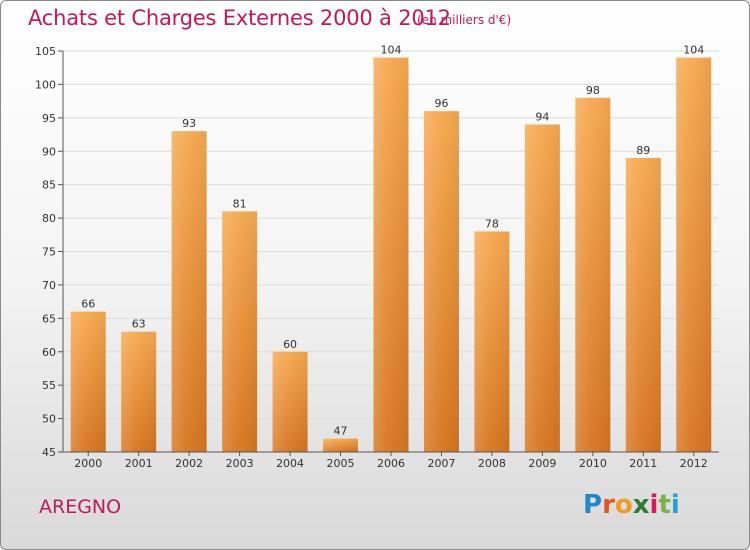 The width and height of the screenshot is (750, 550). What do you see at coordinates (49, 218) in the screenshot?
I see `y-tick-label: 80` at bounding box center [49, 218].